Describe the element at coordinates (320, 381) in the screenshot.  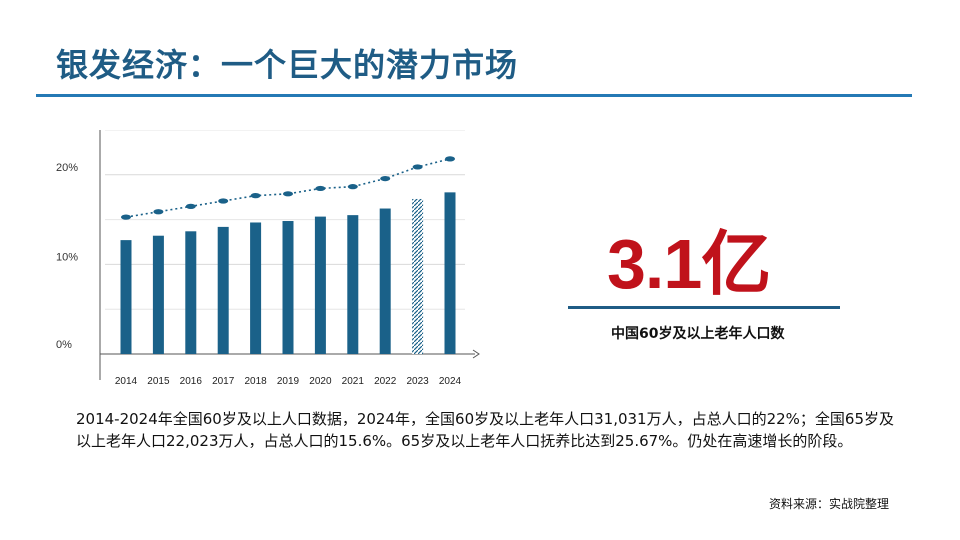
I see `x-tick-label: 2020` at that location.